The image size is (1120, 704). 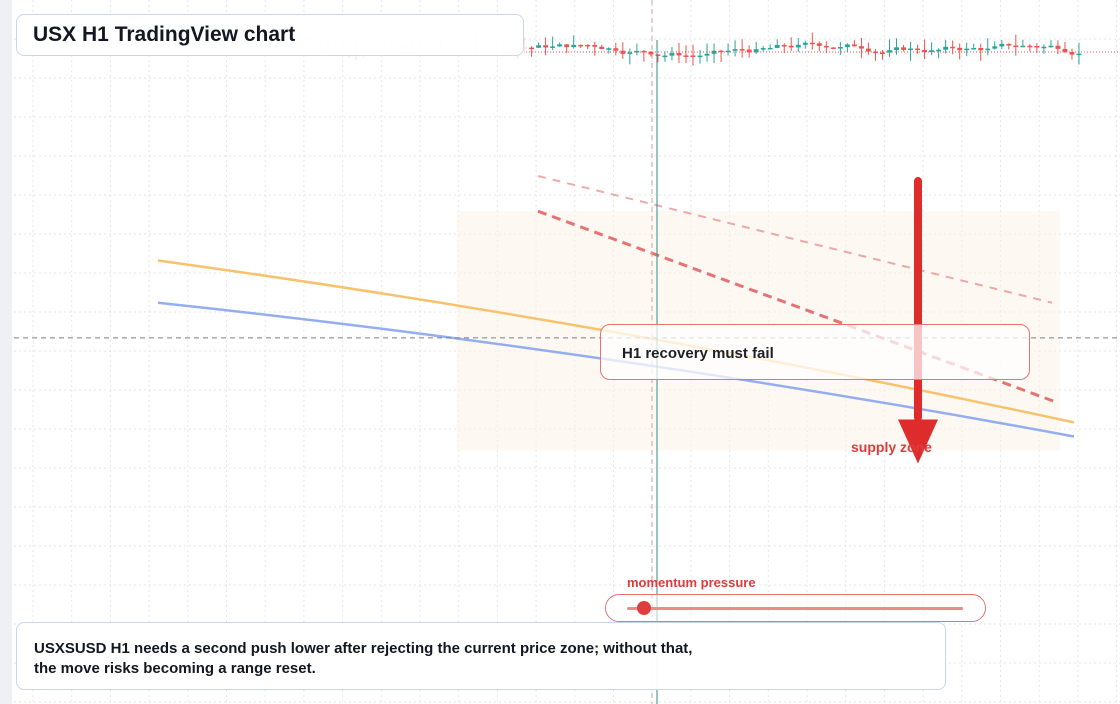 What do you see at coordinates (815, 352) in the screenshot?
I see `recovery-callout: H1 recovery must fail` at bounding box center [815, 352].